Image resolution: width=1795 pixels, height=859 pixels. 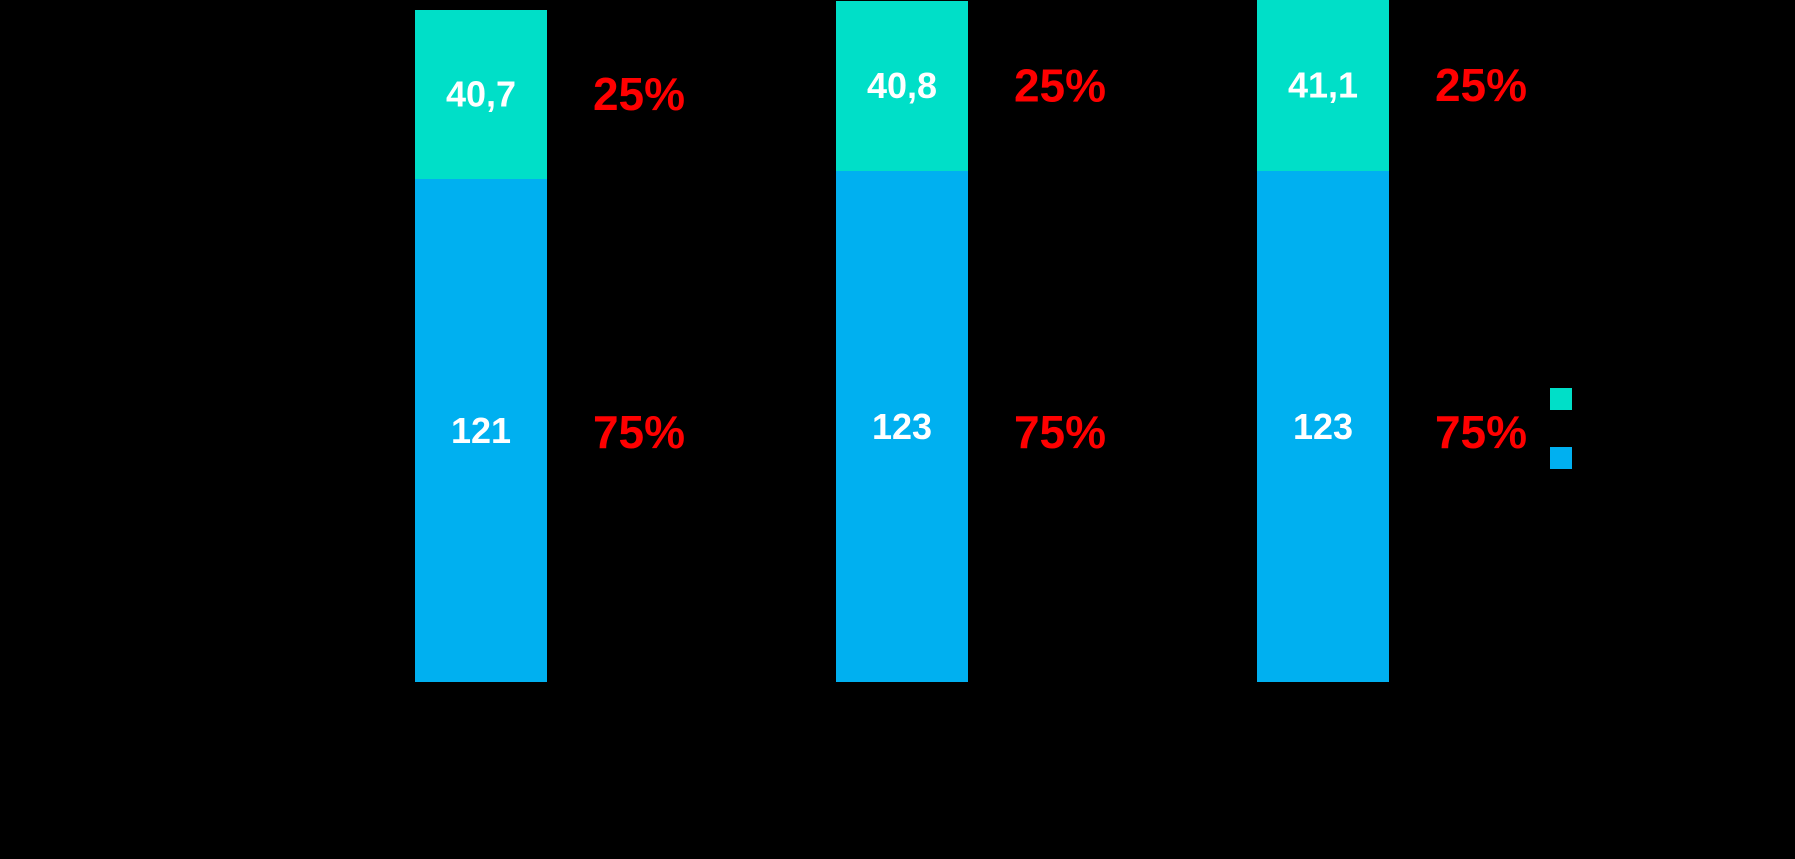 I want to click on share-label-2-1: 25%, so click(x=639, y=94).